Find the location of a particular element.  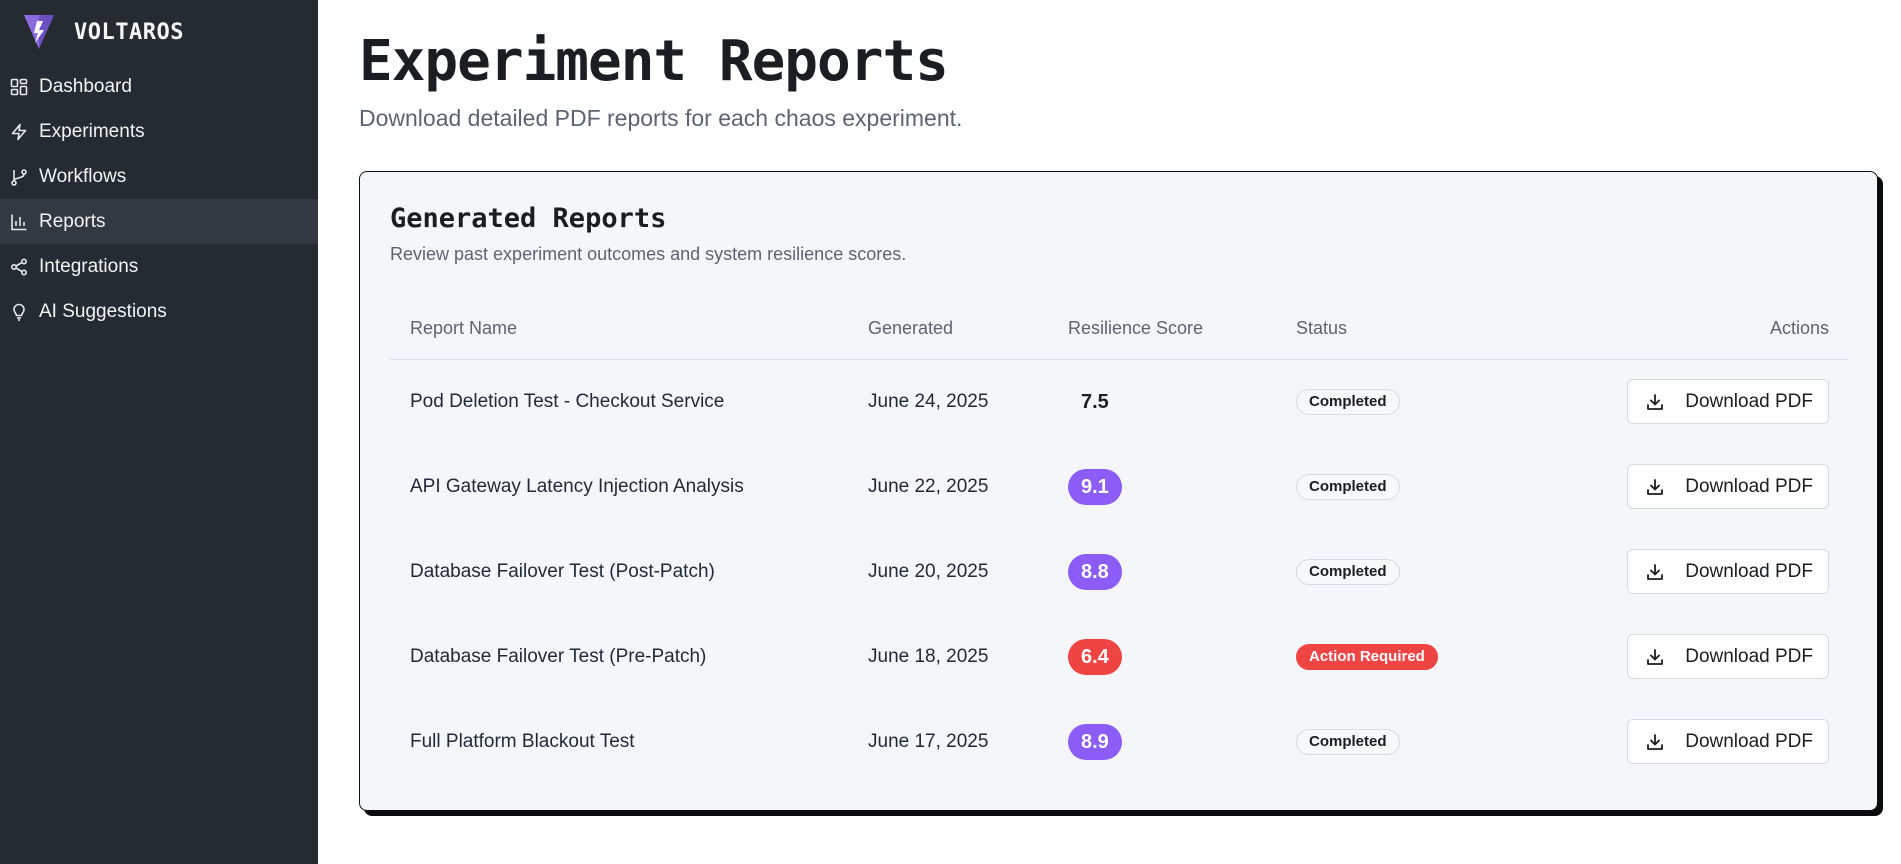

git-branch-icon is located at coordinates (19, 177).